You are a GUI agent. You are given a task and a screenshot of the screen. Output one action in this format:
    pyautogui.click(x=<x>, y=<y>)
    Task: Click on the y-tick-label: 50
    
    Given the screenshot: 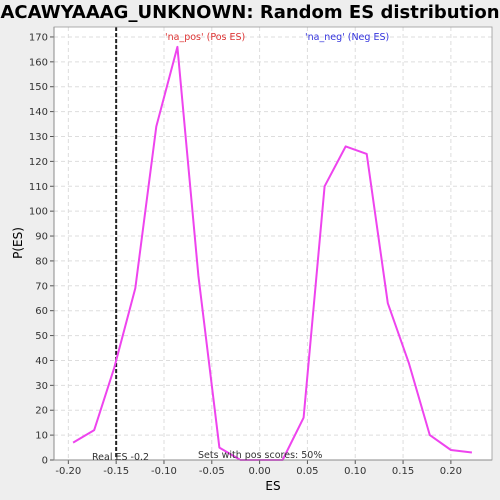 What is the action you would take?
    pyautogui.click(x=41, y=336)
    